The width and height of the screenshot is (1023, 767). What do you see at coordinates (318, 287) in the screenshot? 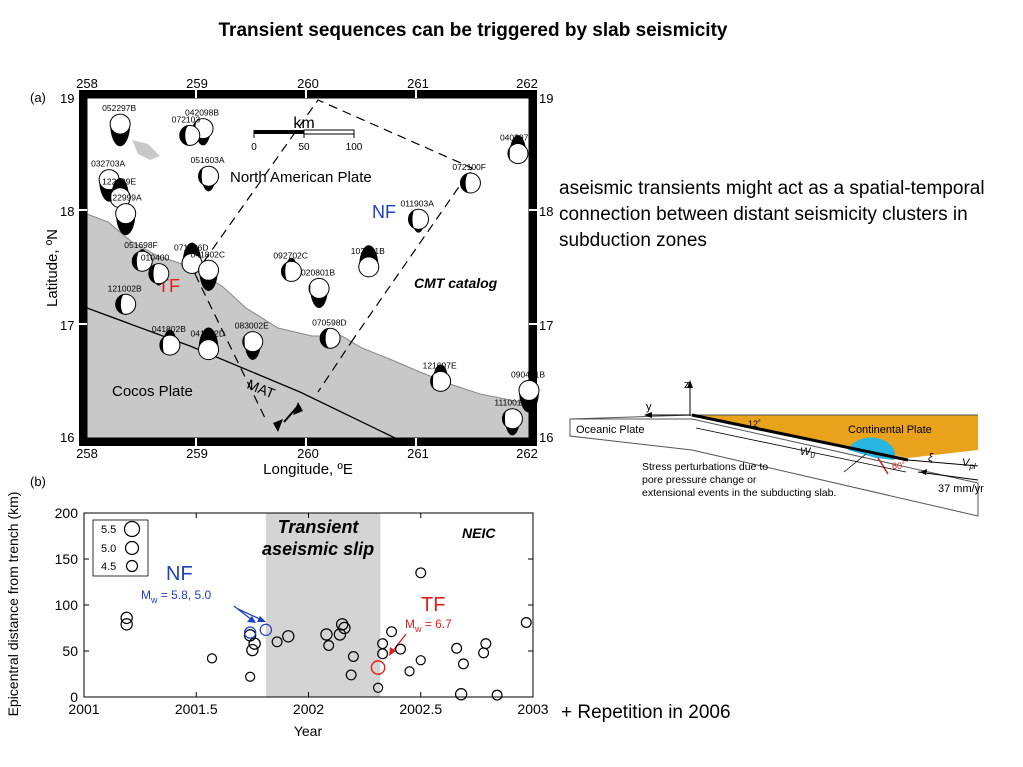
I see `focal-mechanism-020801B: 020801B` at bounding box center [318, 287].